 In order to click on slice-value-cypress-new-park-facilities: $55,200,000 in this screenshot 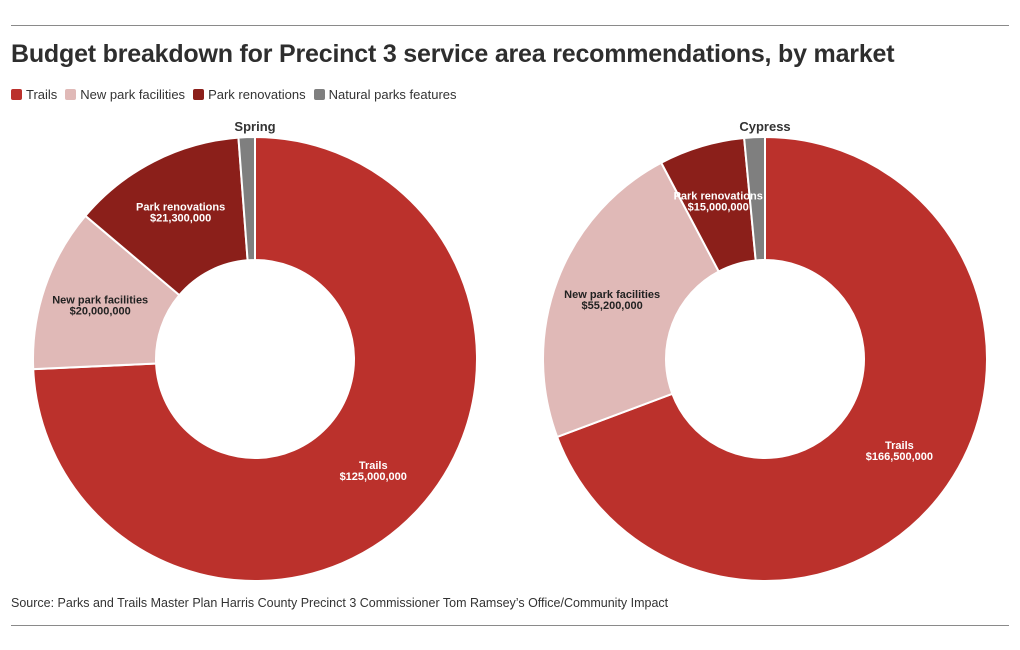, I will do `click(612, 306)`.